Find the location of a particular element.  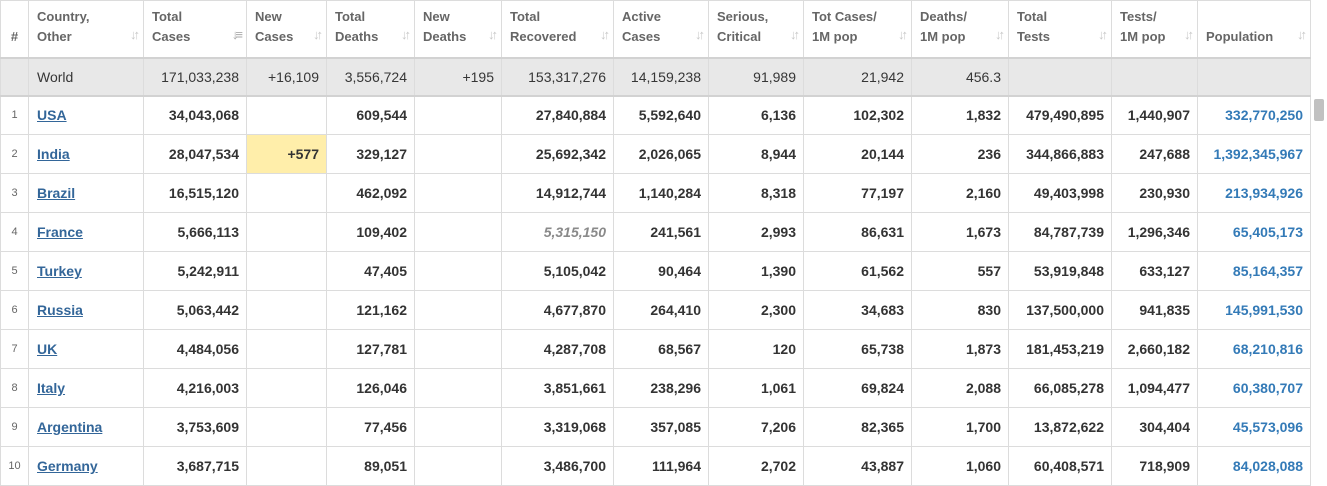

cell-active-cases: 2,026,065 is located at coordinates (661, 154).